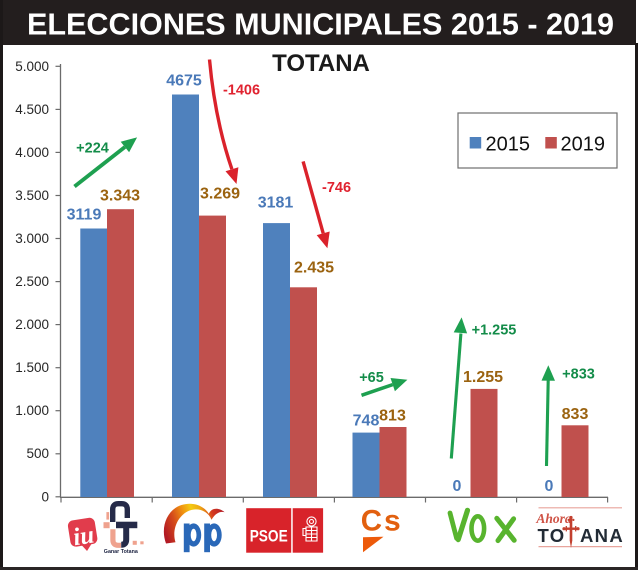  I want to click on svg-text: 4.000, so click(32, 152).